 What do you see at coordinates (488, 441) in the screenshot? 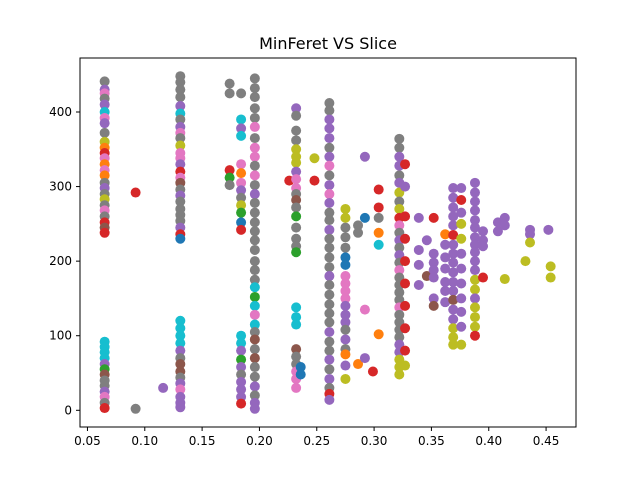
I see `x-tick-label: 0.40` at bounding box center [488, 441].